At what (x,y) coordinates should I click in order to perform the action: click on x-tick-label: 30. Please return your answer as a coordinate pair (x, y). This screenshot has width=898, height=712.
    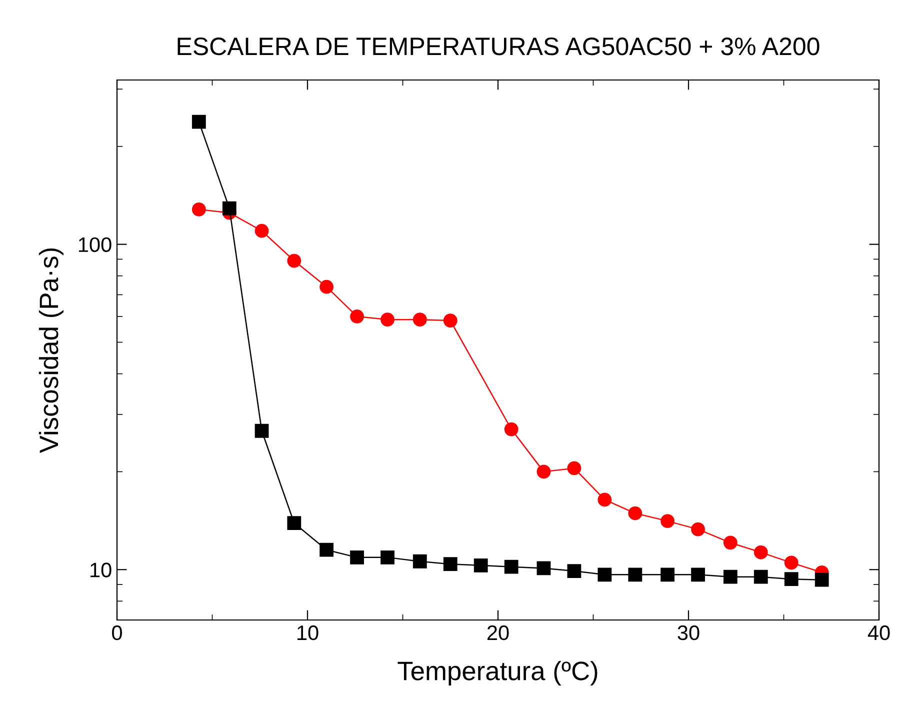
    Looking at the image, I should click on (689, 632).